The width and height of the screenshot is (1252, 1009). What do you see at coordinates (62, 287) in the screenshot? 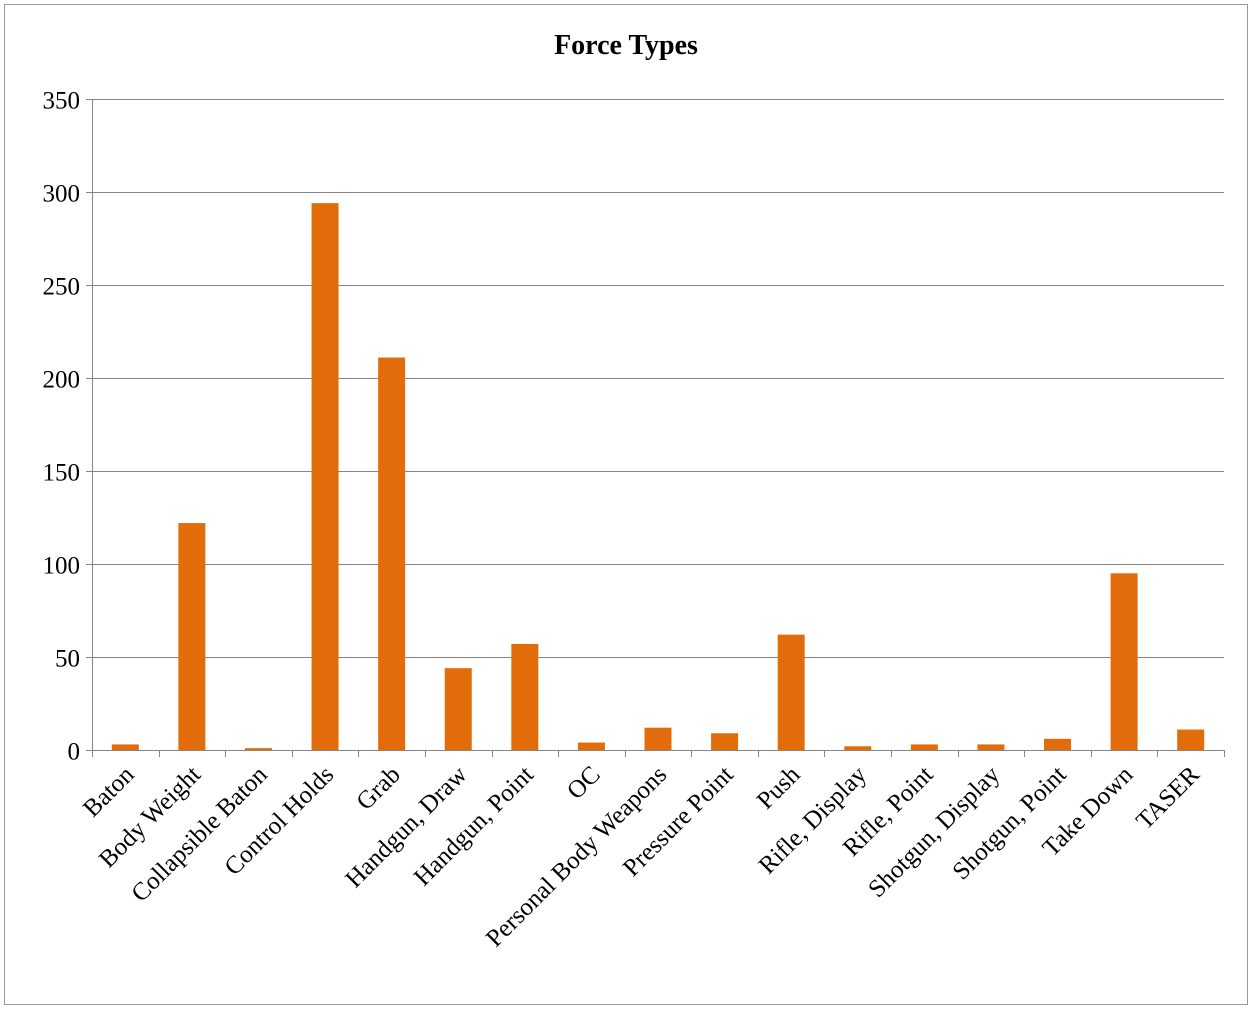
I see `y-tick-label: 250` at bounding box center [62, 287].